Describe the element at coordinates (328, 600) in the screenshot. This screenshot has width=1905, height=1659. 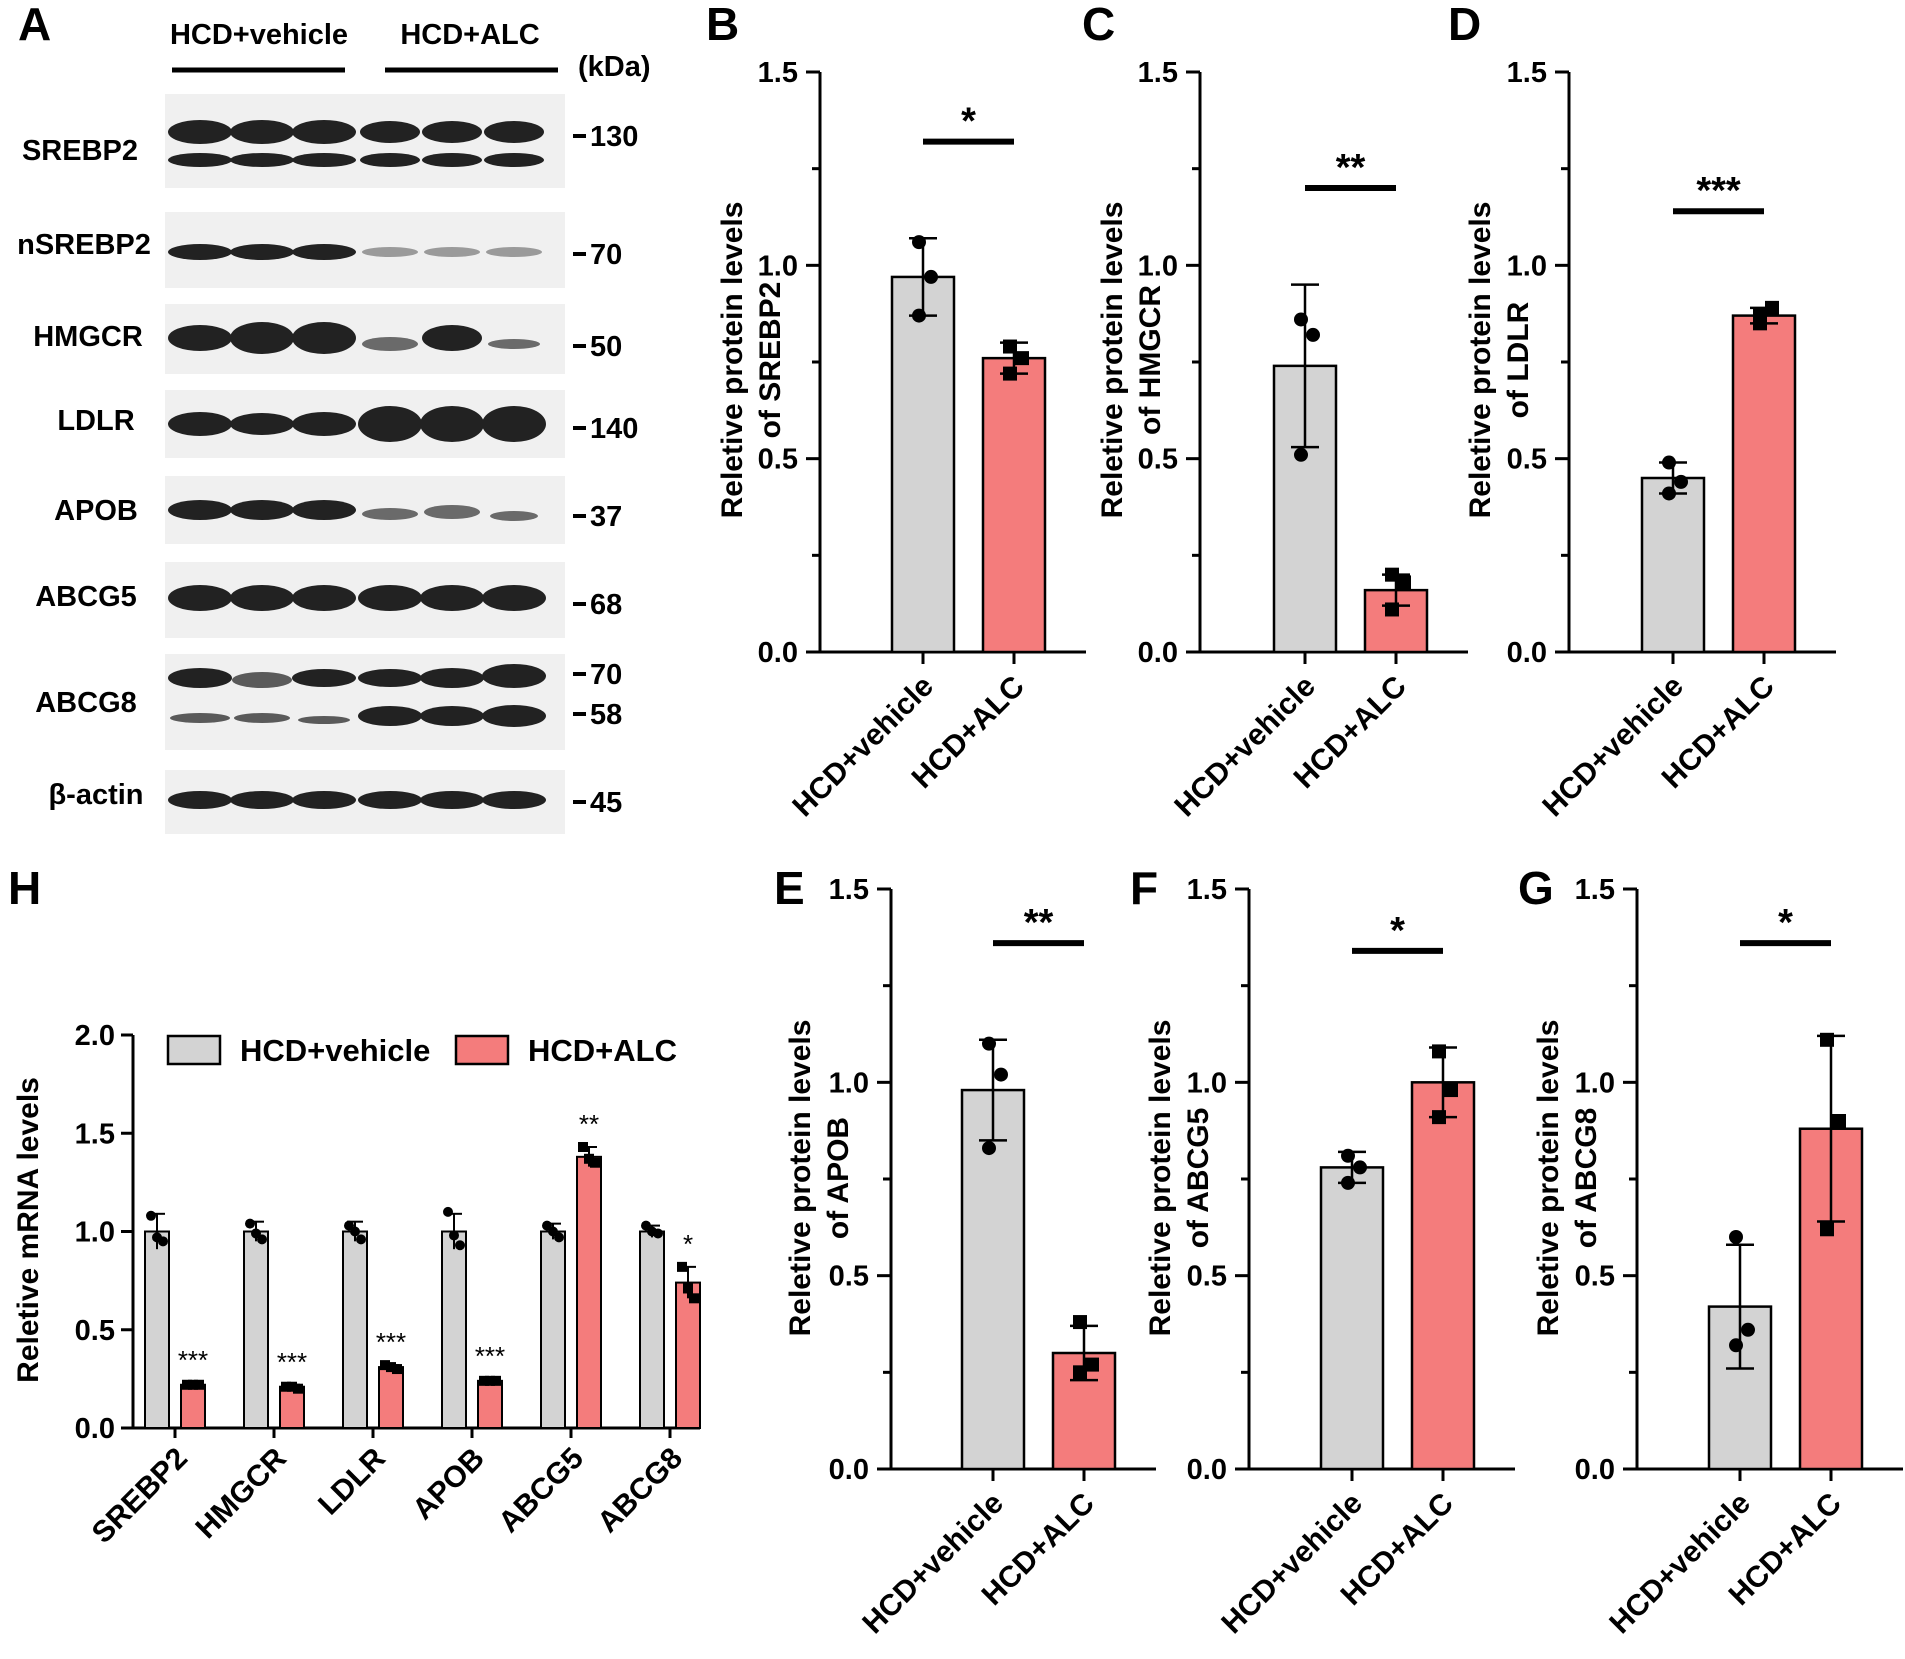
I see `blot-row-abcg5: ABCG5 68` at that location.